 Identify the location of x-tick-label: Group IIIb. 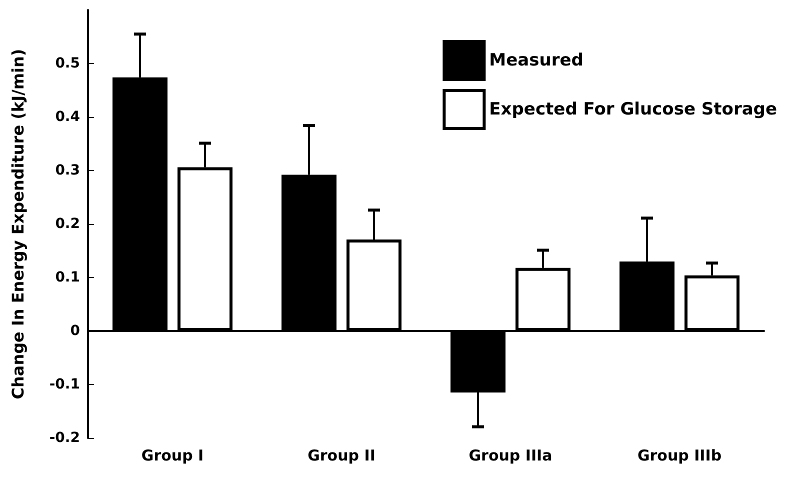
(679, 455).